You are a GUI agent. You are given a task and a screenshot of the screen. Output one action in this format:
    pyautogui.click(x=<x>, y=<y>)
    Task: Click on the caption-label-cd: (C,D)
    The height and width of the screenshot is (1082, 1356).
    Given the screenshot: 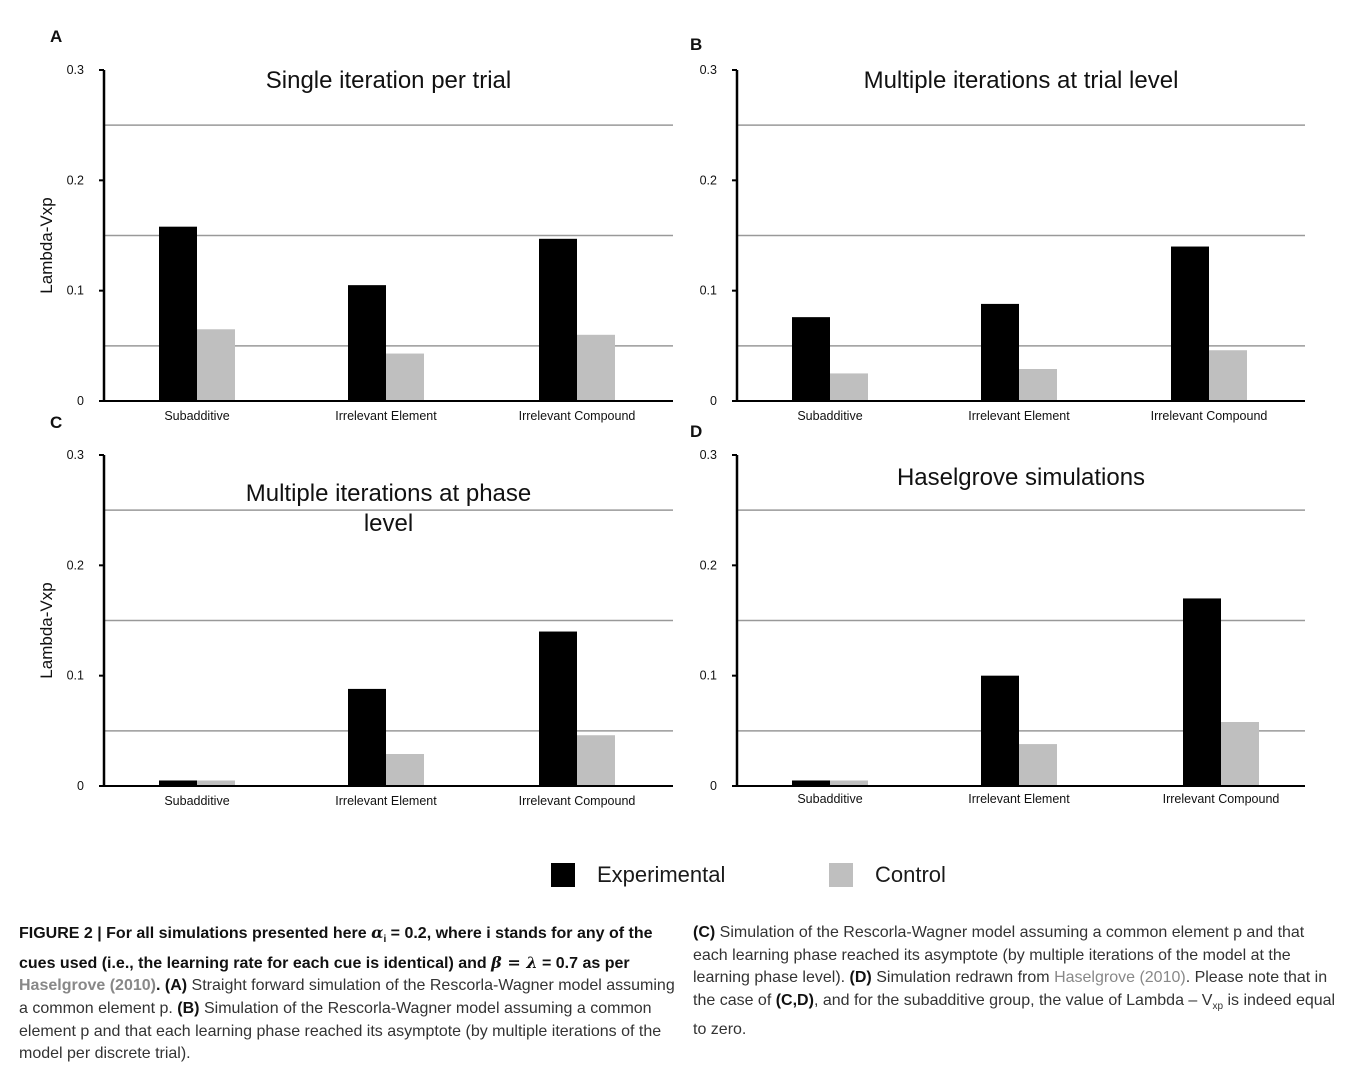 What is the action you would take?
    pyautogui.click(x=794, y=1000)
    